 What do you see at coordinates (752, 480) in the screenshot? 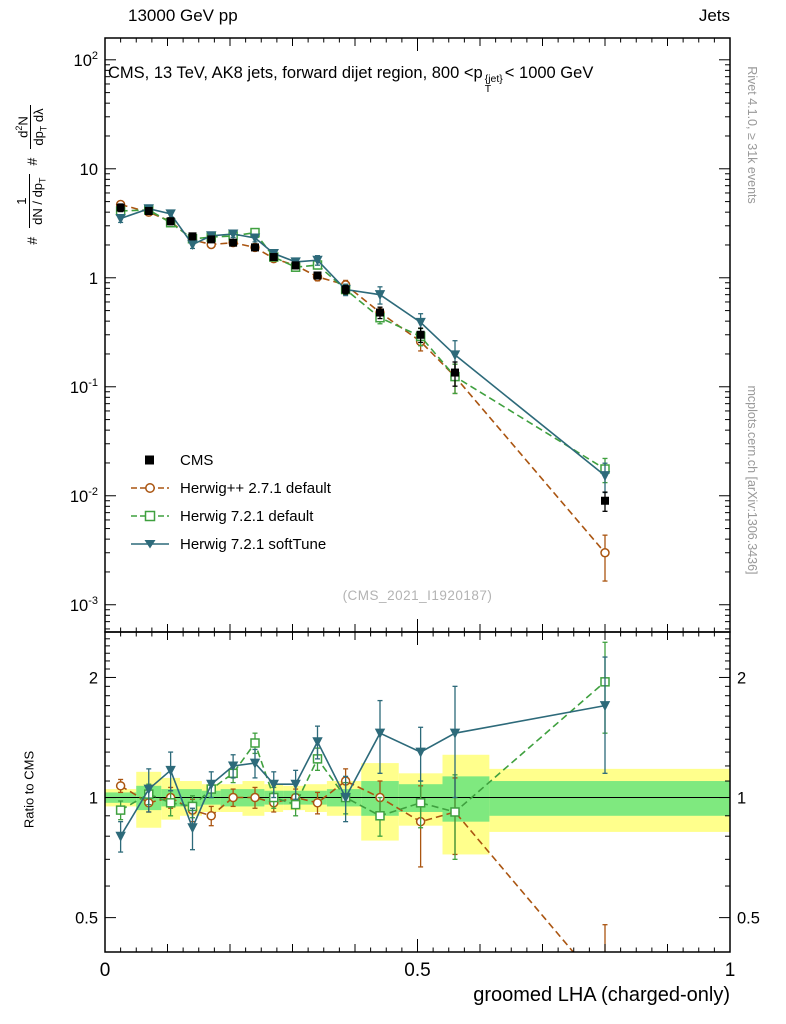
I see `mcplots-arxiv-label: mcplots.cern.ch [arXiv:1306.3436]` at bounding box center [752, 480].